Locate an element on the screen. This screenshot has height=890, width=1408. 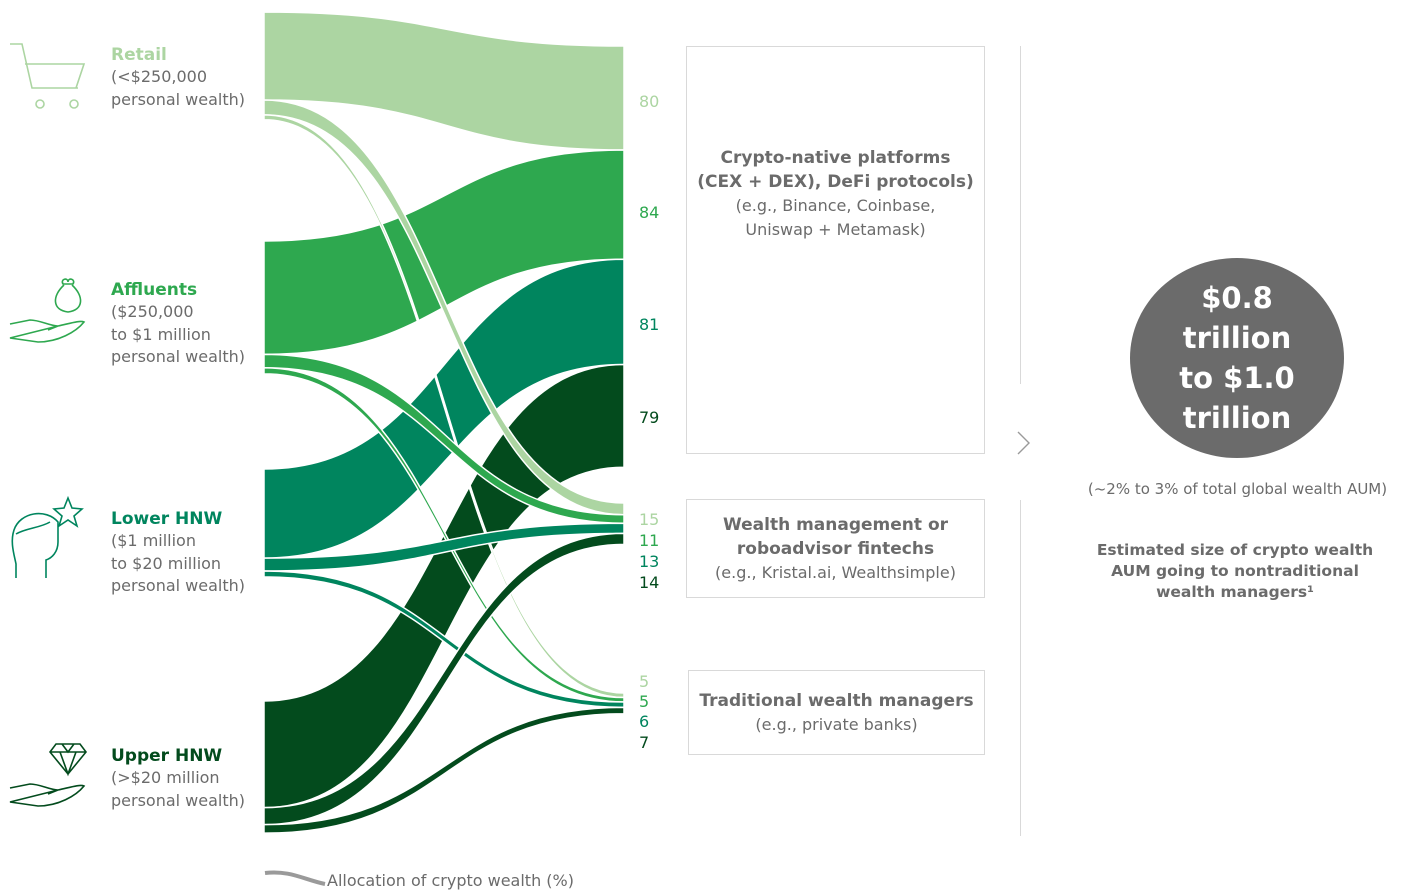
segment-desc-upper-hnw: (>$20 million personal wealth) is located at coordinates (178, 789).